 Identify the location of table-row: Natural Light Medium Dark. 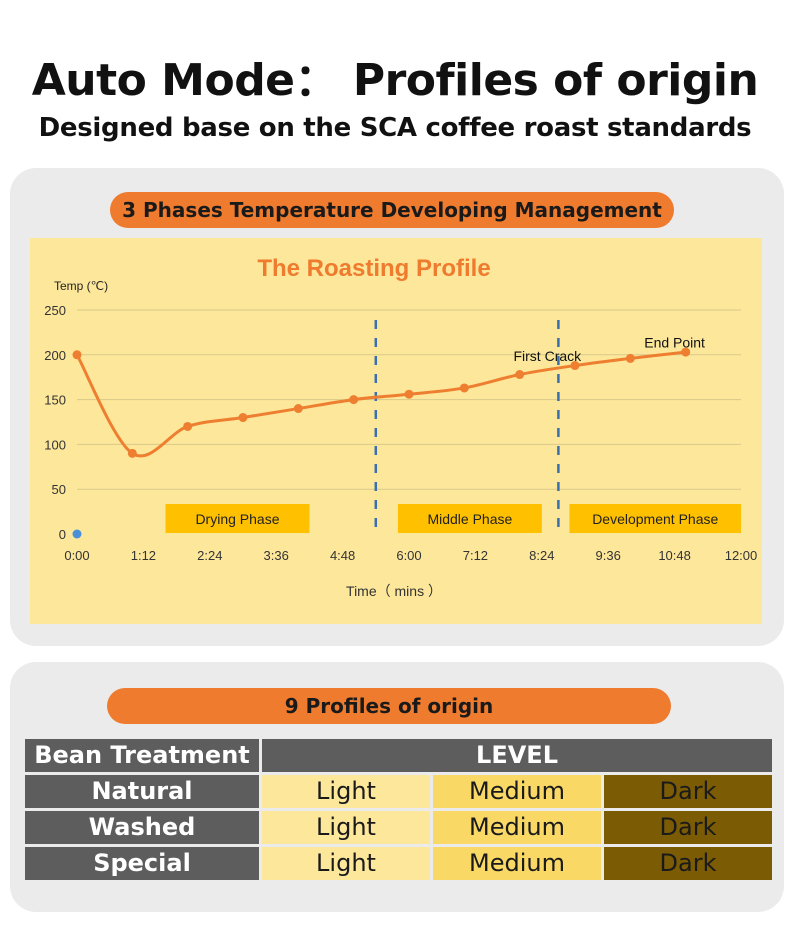
(399, 791).